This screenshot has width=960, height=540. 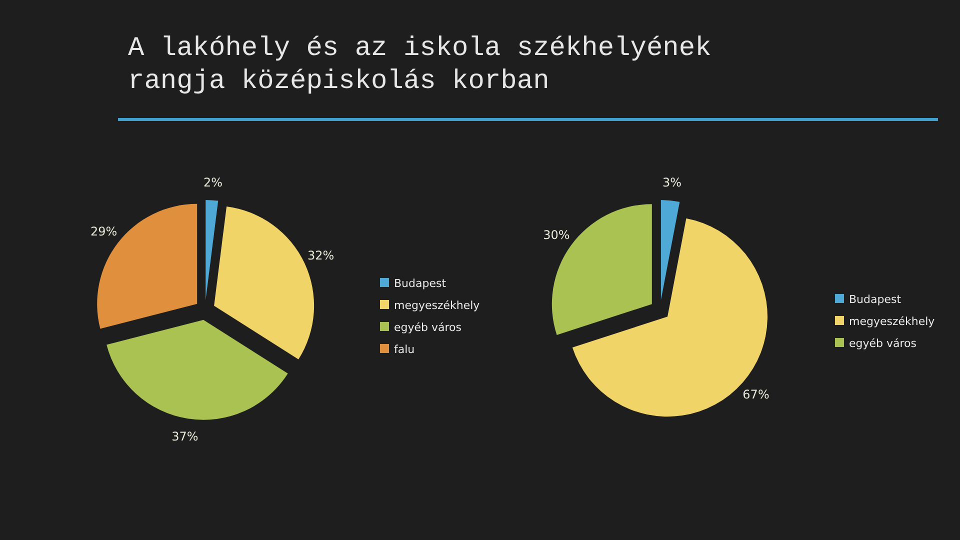 What do you see at coordinates (420, 65) in the screenshot?
I see `chart-title: A lakóhely és az iskola székhelyének rangja középiskolás korban` at bounding box center [420, 65].